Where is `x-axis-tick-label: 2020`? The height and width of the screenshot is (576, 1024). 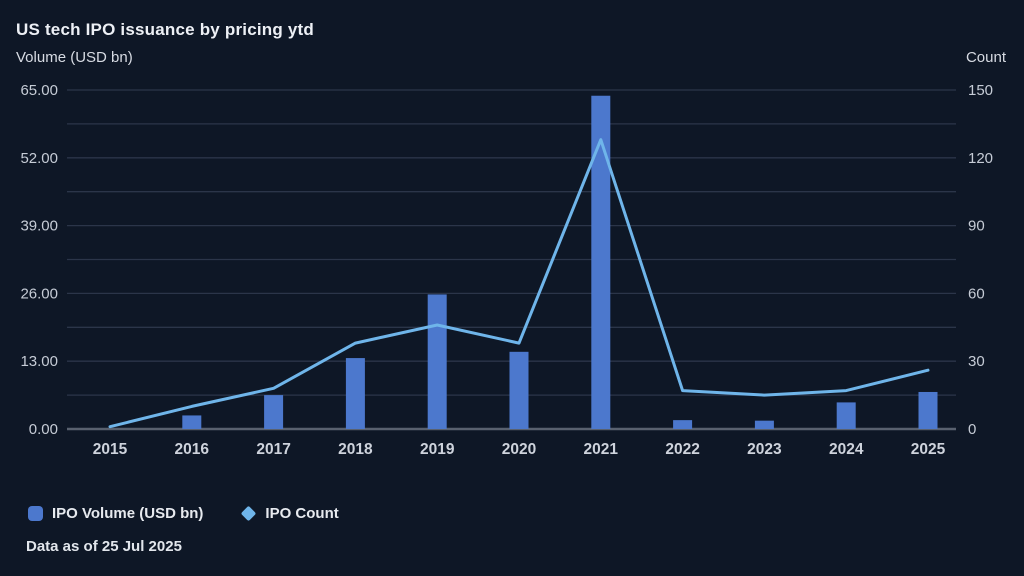 x-axis-tick-label: 2020 is located at coordinates (519, 449).